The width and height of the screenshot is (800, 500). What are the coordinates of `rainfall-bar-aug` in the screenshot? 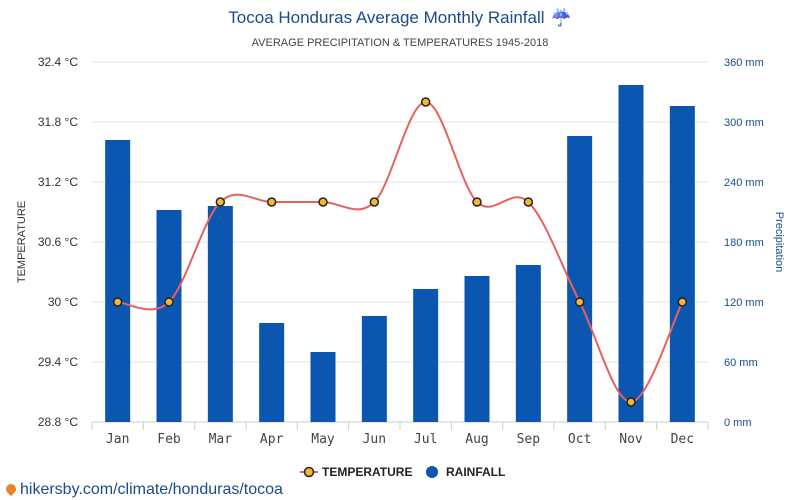 It's located at (477, 349).